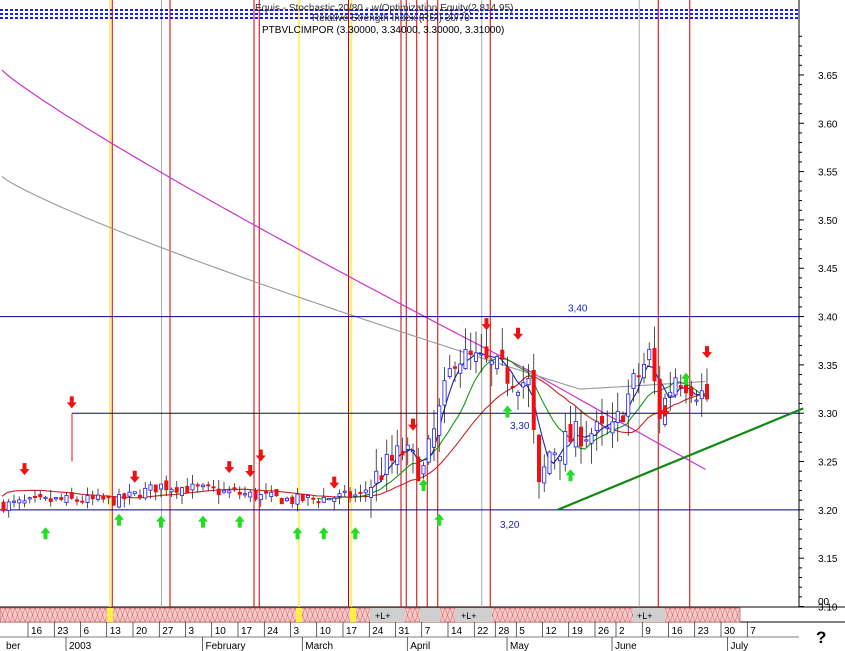  I want to click on x-day-label: 19, so click(578, 631).